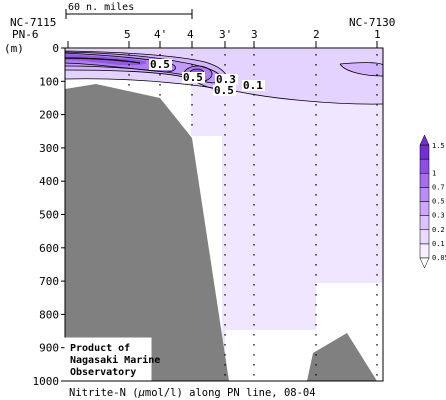 The width and height of the screenshot is (446, 400). Describe the element at coordinates (101, 7) in the screenshot. I see `scale-bar-label: 60 n. miles` at that location.